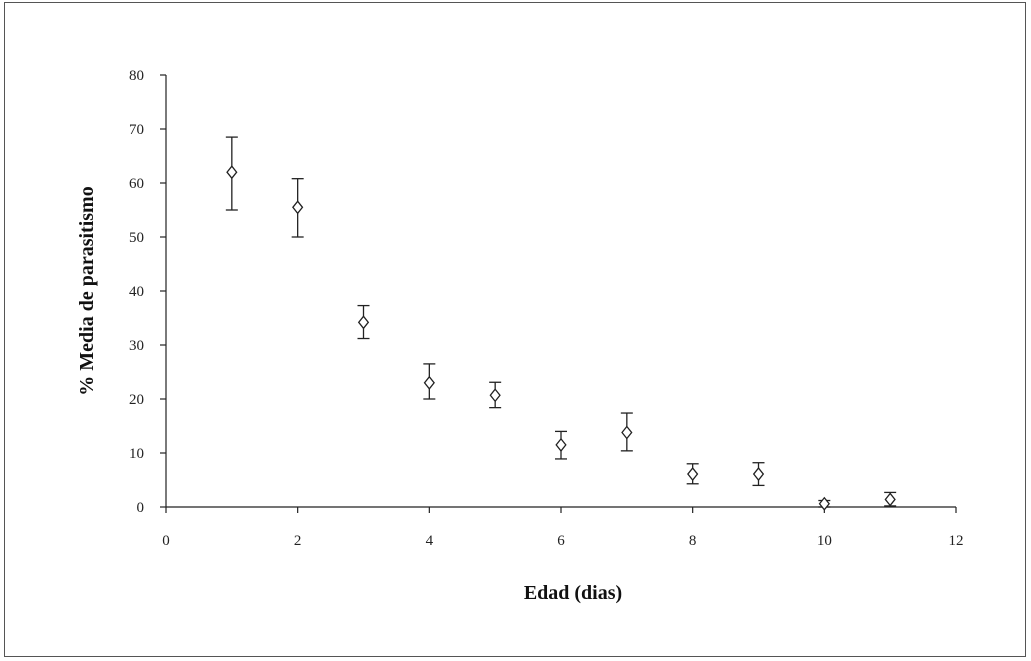 This screenshot has width=1031, height=661. Describe the element at coordinates (693, 541) in the screenshot. I see `x-tick-label: 8` at that location.